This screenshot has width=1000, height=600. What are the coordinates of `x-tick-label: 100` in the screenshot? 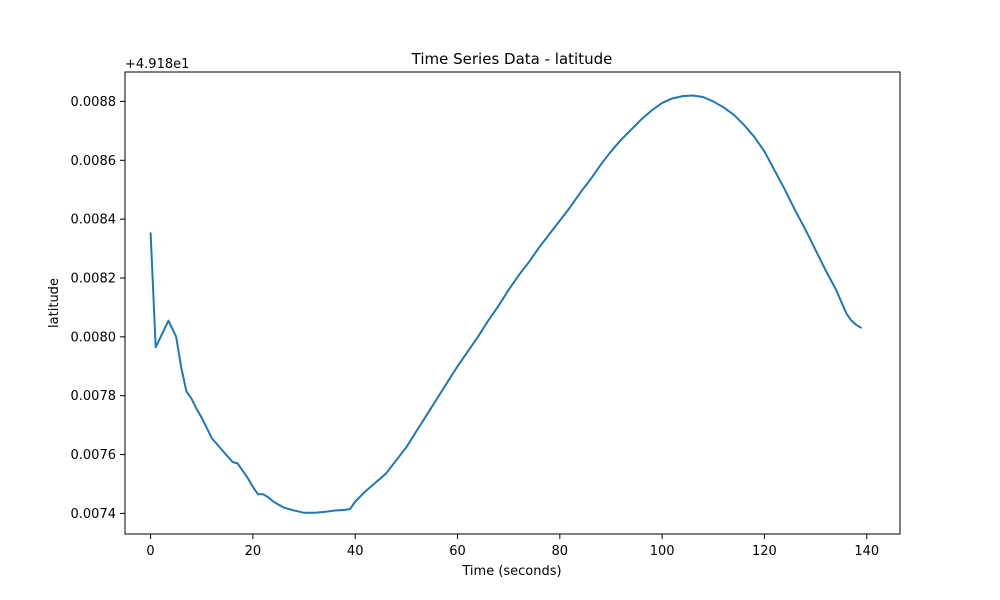 It's located at (662, 551).